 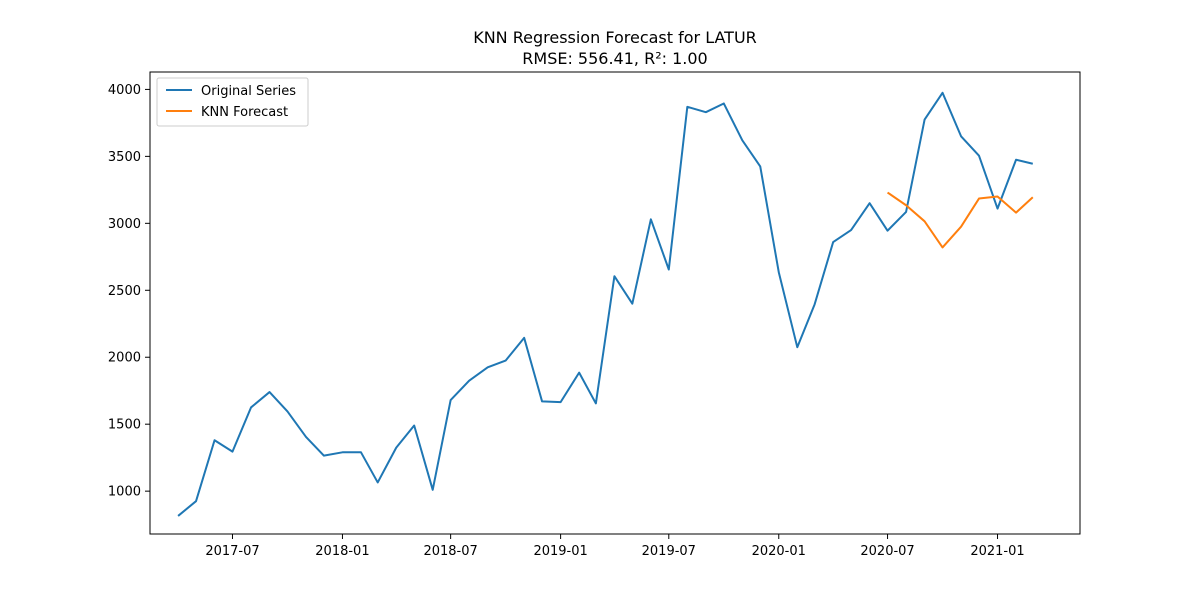 I want to click on y-tick-label: 3000, so click(x=124, y=224).